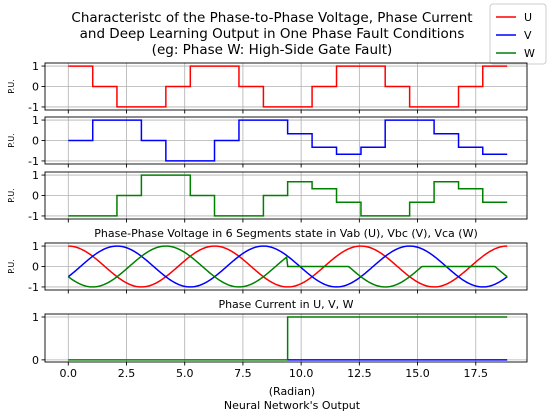 The image size is (550, 416). Describe the element at coordinates (285, 304) in the screenshot. I see `panel-title-5: Phase Current in U, V, W` at that location.